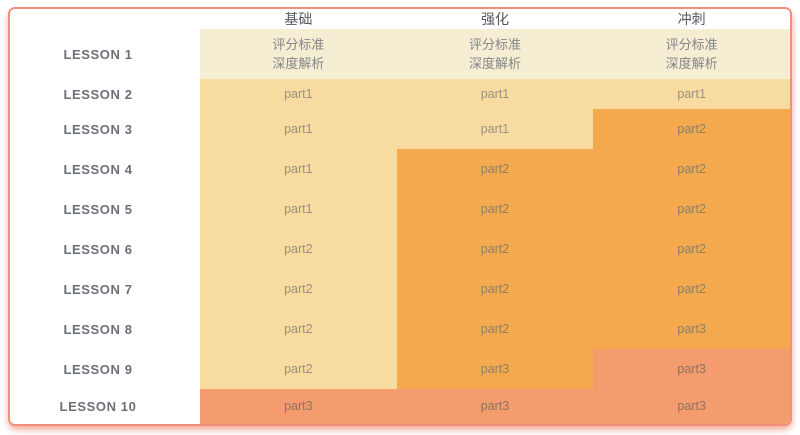 The width and height of the screenshot is (800, 435). What do you see at coordinates (691, 19) in the screenshot?
I see `column-header-3: 冲刺` at bounding box center [691, 19].